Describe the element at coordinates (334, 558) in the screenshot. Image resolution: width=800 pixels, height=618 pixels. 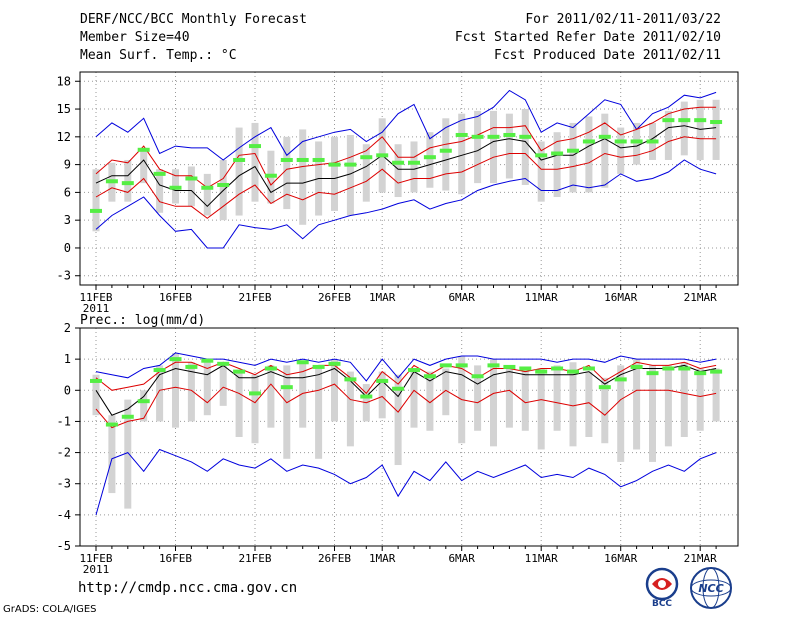
I see `prec-xtick-label: 26FEB` at that location.